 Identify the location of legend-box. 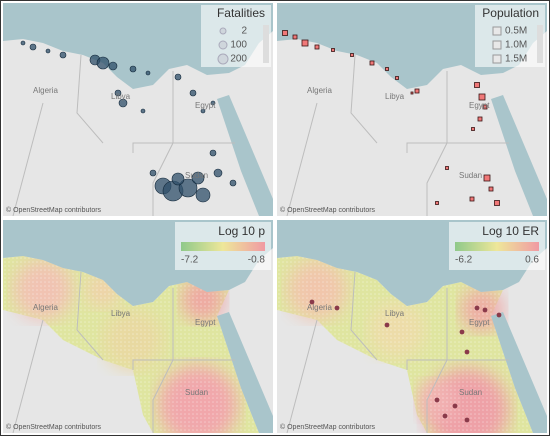
(236, 36).